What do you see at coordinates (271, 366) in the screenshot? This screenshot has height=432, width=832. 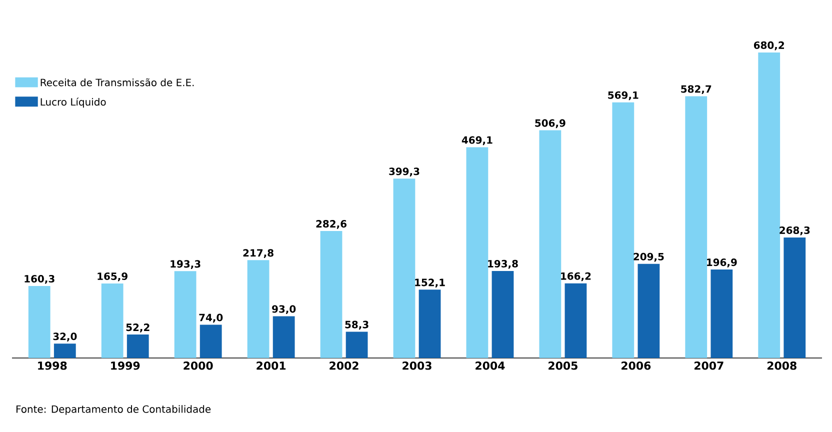 I see `x-tick-label: 2001` at bounding box center [271, 366].